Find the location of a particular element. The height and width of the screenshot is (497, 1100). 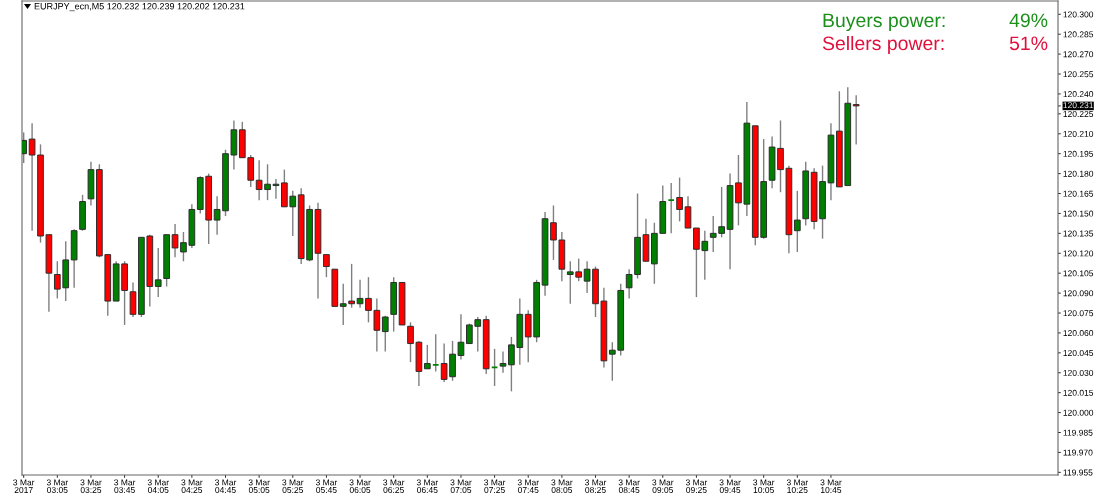

x-tick-label: 3 Mar 10:45 is located at coordinates (831, 486).